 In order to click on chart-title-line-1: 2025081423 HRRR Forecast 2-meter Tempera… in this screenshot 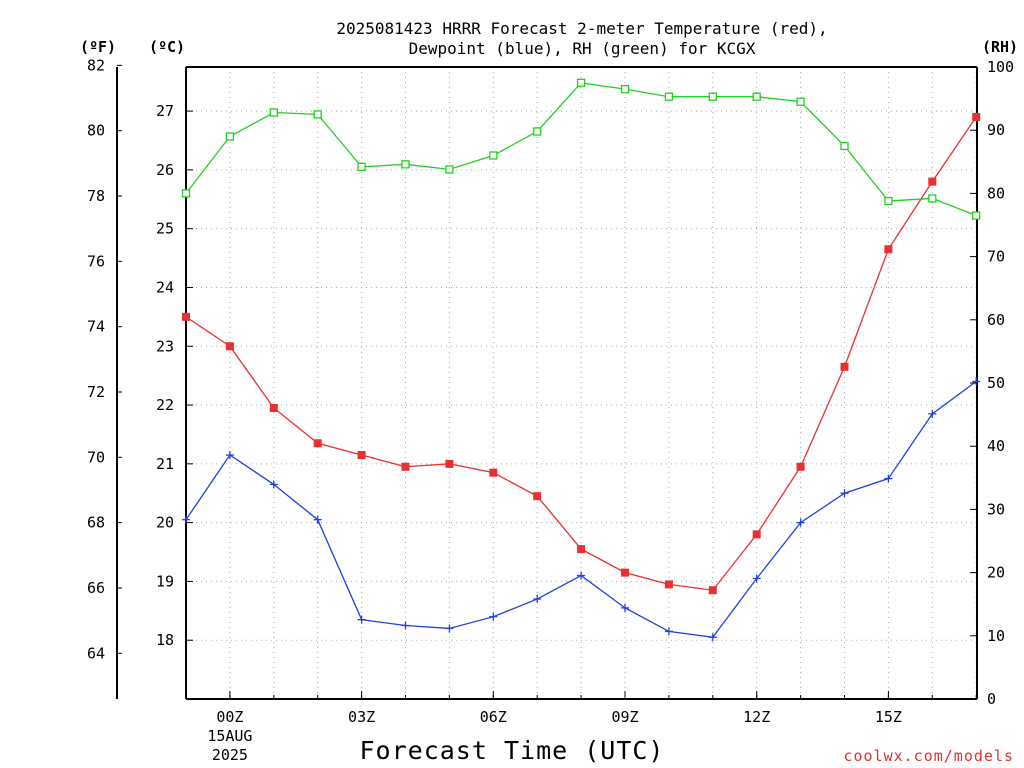, I will do `click(581, 28)`.